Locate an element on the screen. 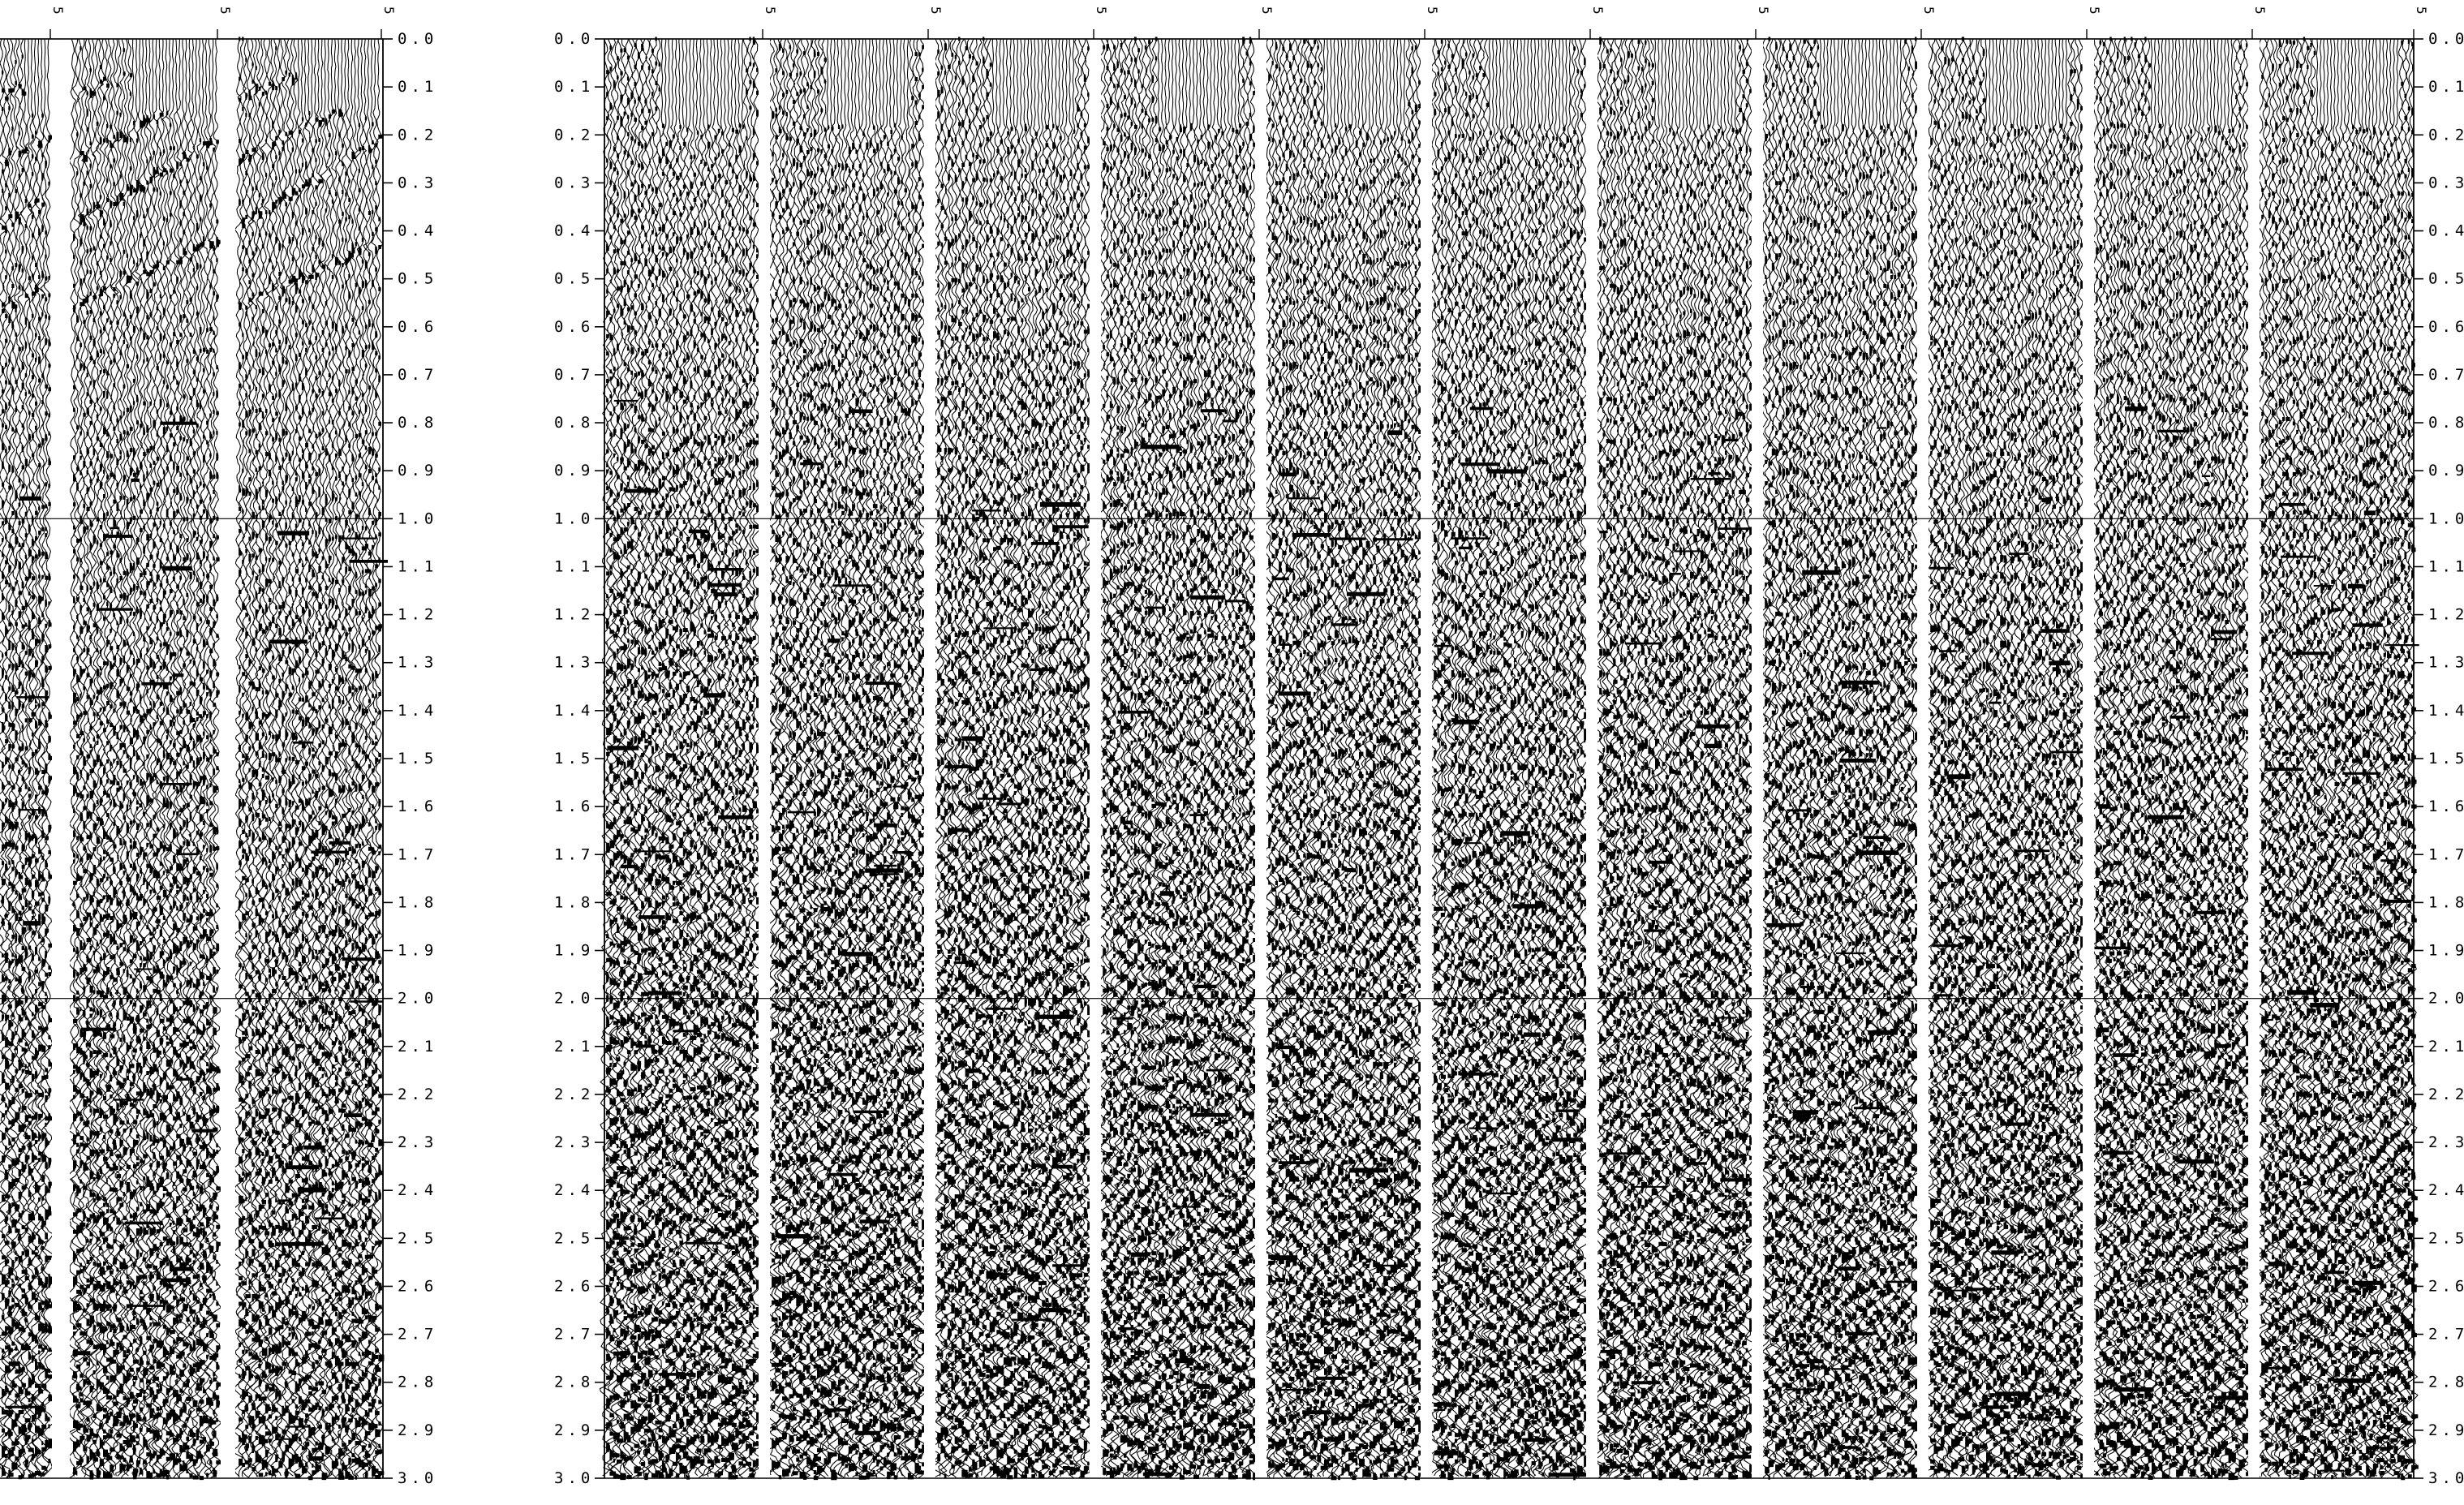 This screenshot has height=1505, width=2464. right-time-axis-right-label: 2.9 is located at coordinates (2446, 1430).